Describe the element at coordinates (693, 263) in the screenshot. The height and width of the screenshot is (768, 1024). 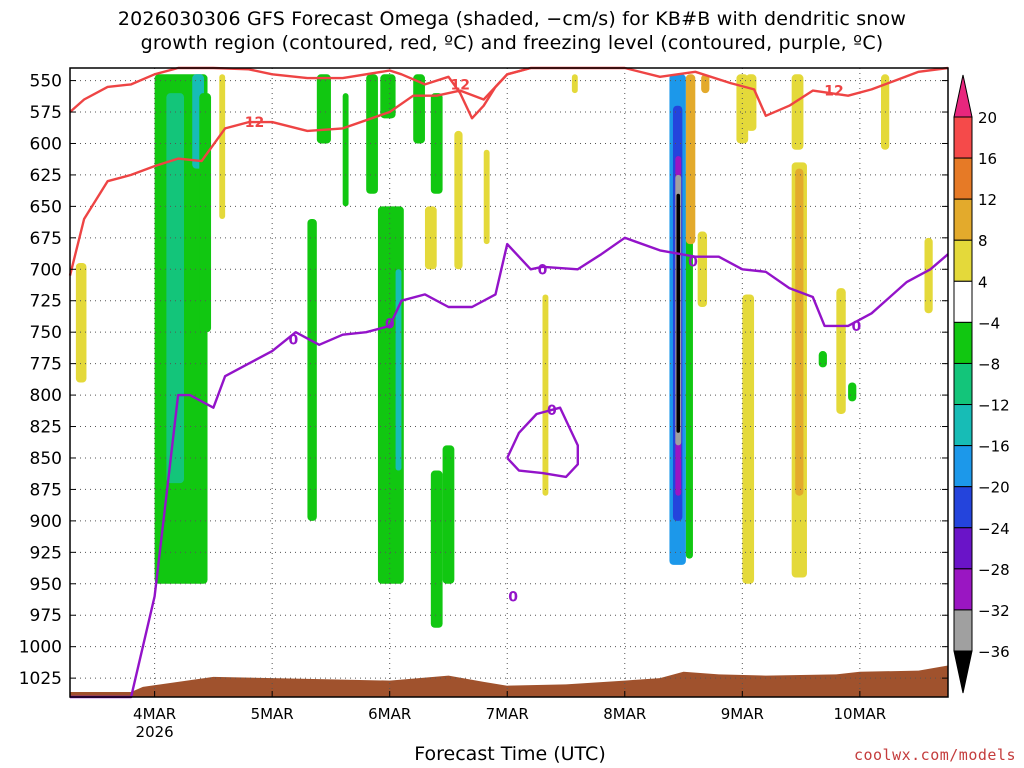
I see `freezing-label-5: 0` at that location.